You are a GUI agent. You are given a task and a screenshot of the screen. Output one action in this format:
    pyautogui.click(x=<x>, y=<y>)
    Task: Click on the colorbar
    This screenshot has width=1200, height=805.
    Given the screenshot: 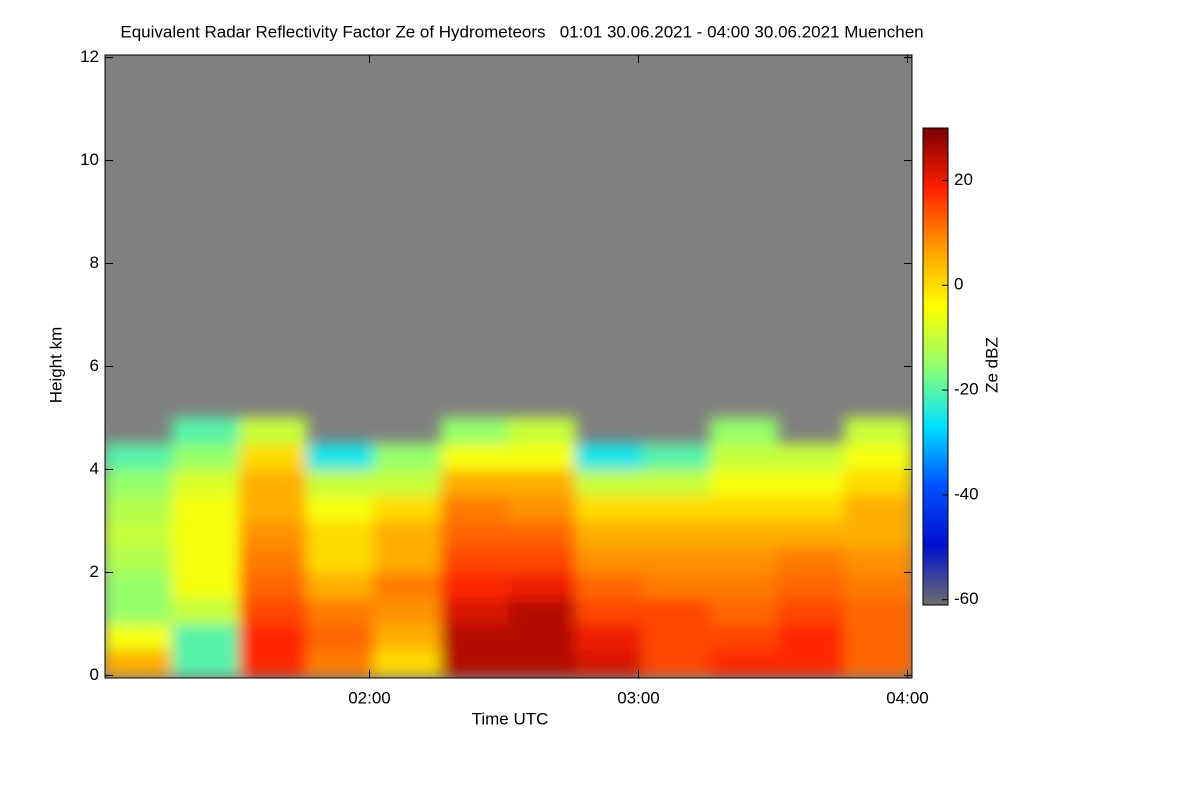 What is the action you would take?
    pyautogui.click(x=935, y=366)
    